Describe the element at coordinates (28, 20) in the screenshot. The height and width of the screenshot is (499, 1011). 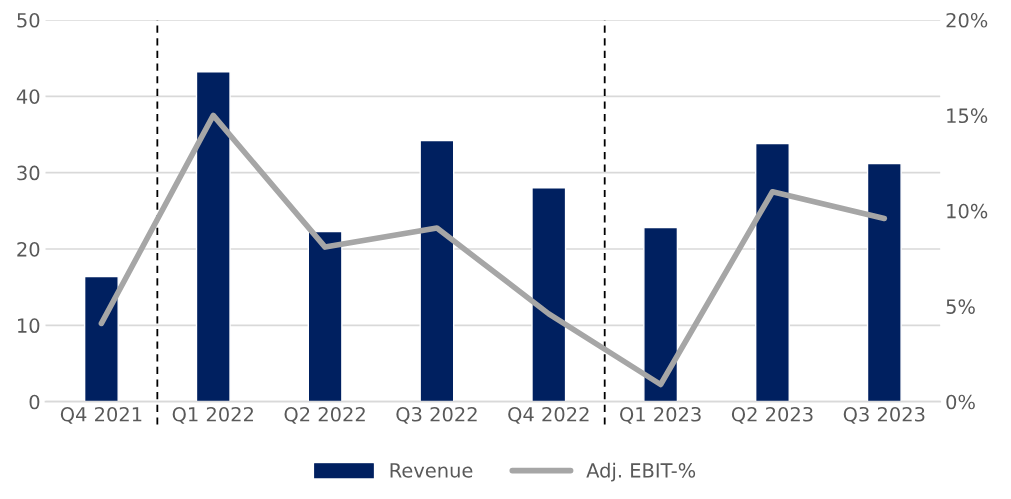
I see `y-tick-label: 50` at that location.